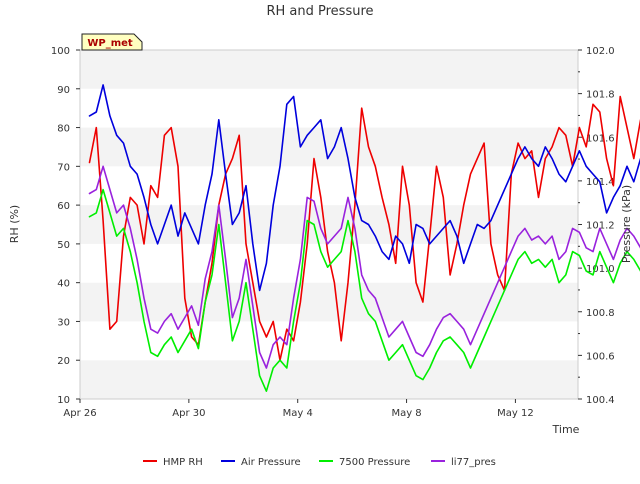 The image size is (640, 484). I want to click on y-tick-label-left: 90, so click(63, 90).